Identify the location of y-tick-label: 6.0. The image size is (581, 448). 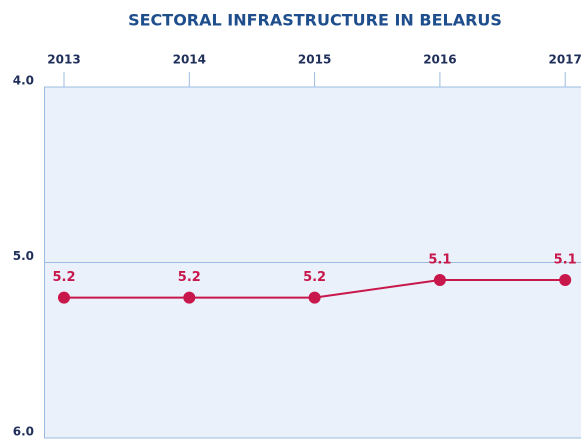
(23, 432).